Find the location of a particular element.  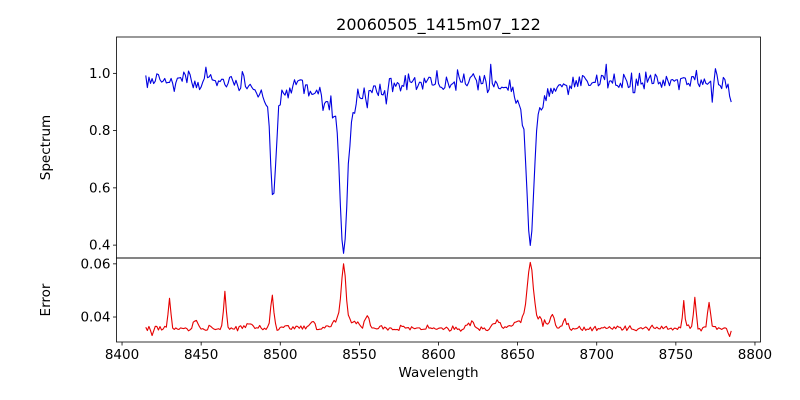

x-tick-label: 8600 is located at coordinates (438, 355).